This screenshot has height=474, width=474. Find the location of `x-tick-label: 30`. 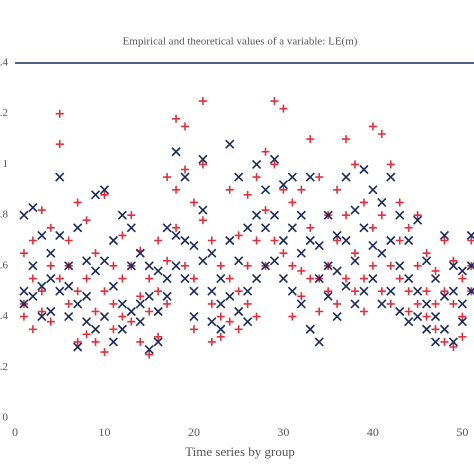

x-tick-label: 30 is located at coordinates (283, 432).